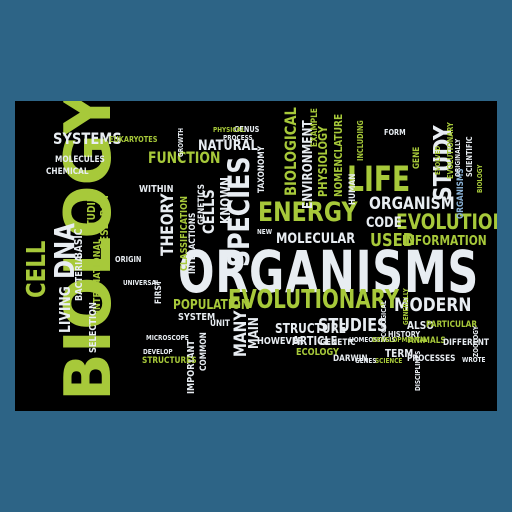  Describe the element at coordinates (315, 127) in the screenshot. I see `word-example: EXAMPLE` at that location.